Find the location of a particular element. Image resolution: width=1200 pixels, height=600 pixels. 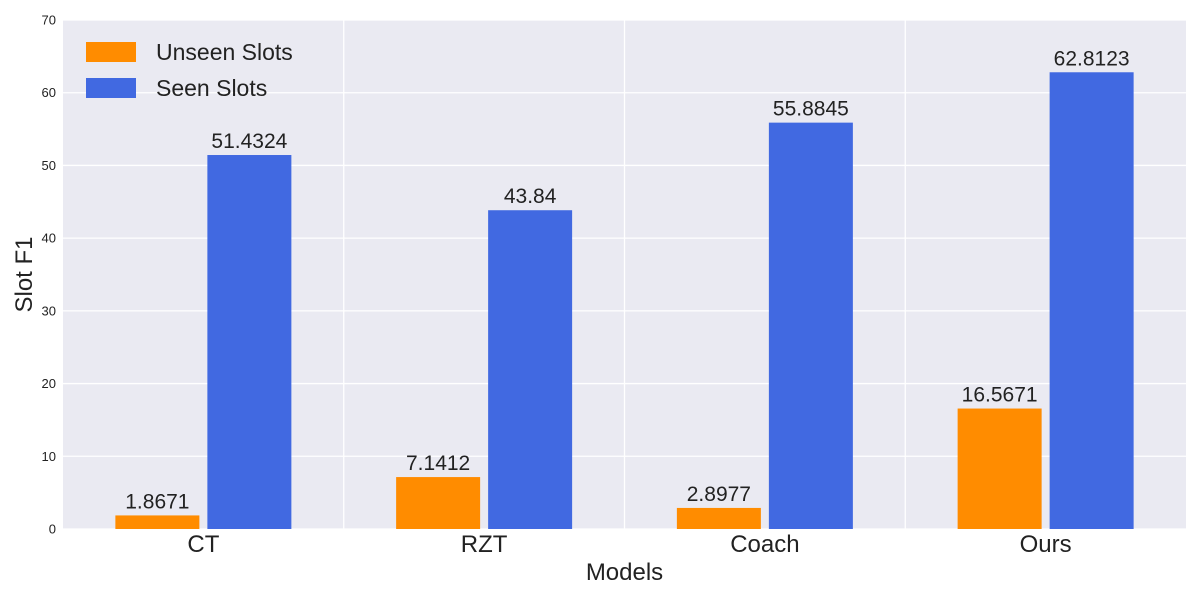

legend-label-seen-slots: Seen Slots is located at coordinates (211, 88).